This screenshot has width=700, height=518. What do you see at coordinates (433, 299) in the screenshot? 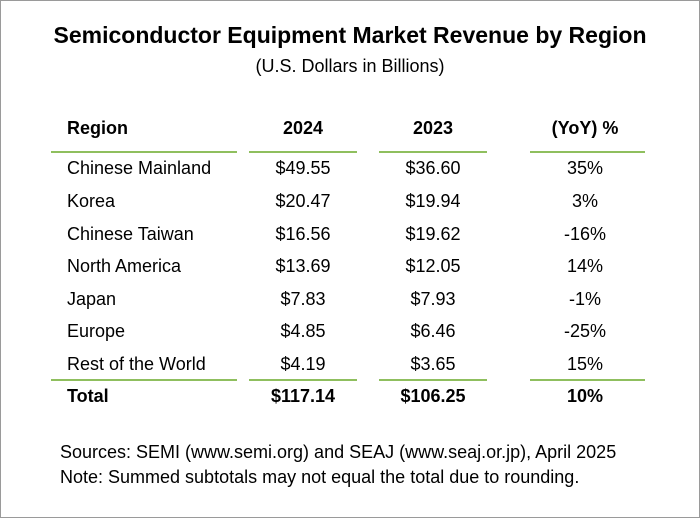
I see `table-row-2023: $7.93` at bounding box center [433, 299].